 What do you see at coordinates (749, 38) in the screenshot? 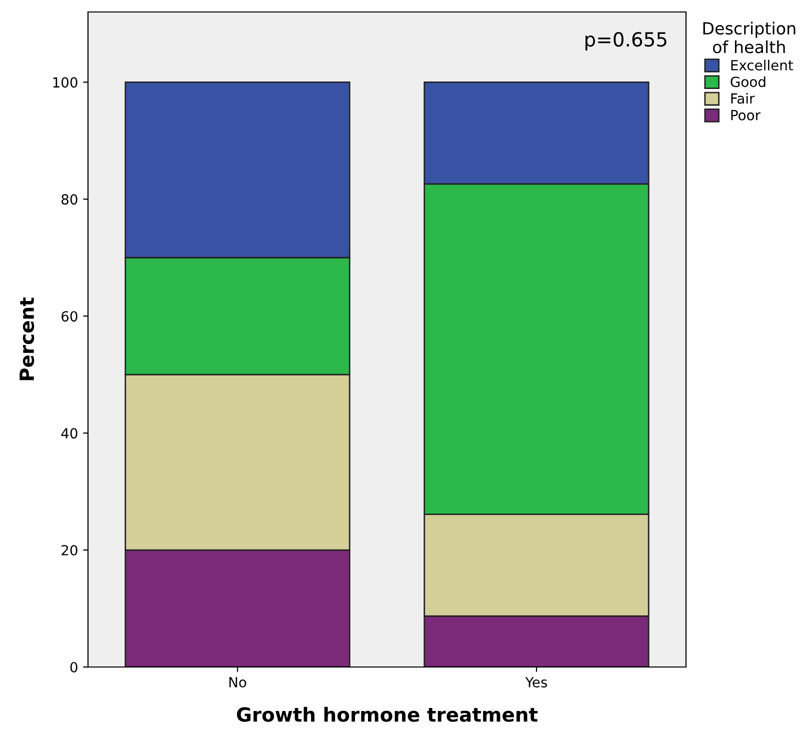
I see `legend-title: Description of health` at bounding box center [749, 38].